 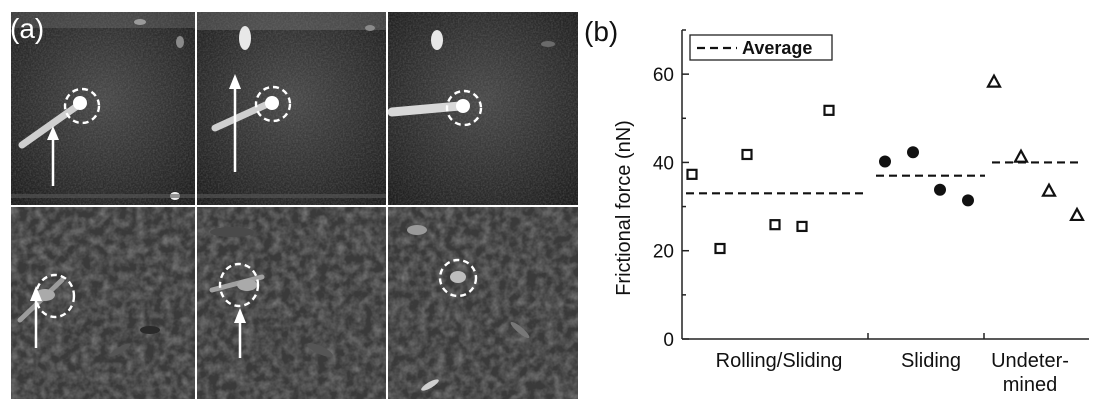 What do you see at coordinates (1030, 361) in the screenshot?
I see `x-category-label: Undeter-` at bounding box center [1030, 361].